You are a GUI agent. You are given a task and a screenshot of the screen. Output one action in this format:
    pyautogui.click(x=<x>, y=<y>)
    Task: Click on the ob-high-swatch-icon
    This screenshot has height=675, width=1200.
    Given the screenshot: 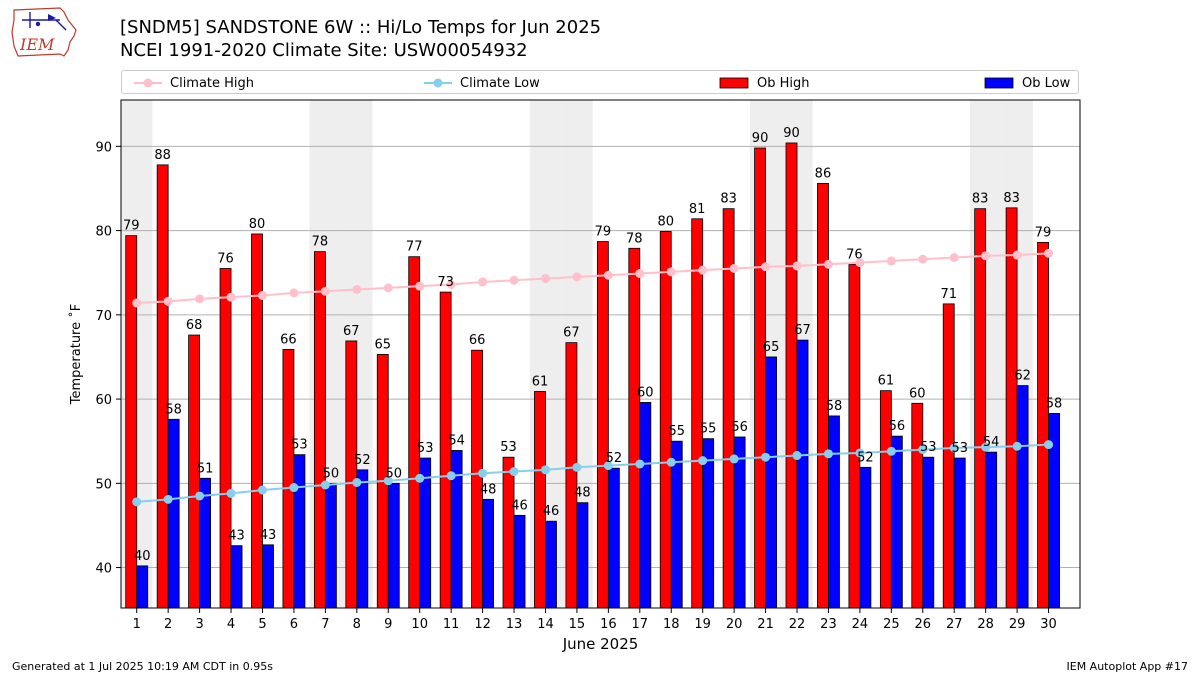 What is the action you would take?
    pyautogui.click(x=734, y=83)
    